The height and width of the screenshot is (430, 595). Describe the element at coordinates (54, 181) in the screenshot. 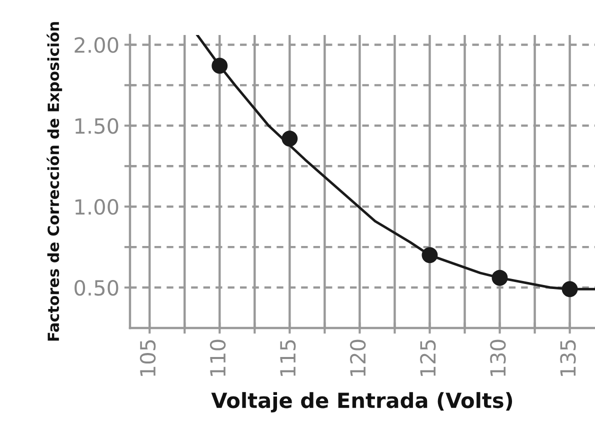

I see `y-axis-title: Factores de Corrección de Exposición` at that location.